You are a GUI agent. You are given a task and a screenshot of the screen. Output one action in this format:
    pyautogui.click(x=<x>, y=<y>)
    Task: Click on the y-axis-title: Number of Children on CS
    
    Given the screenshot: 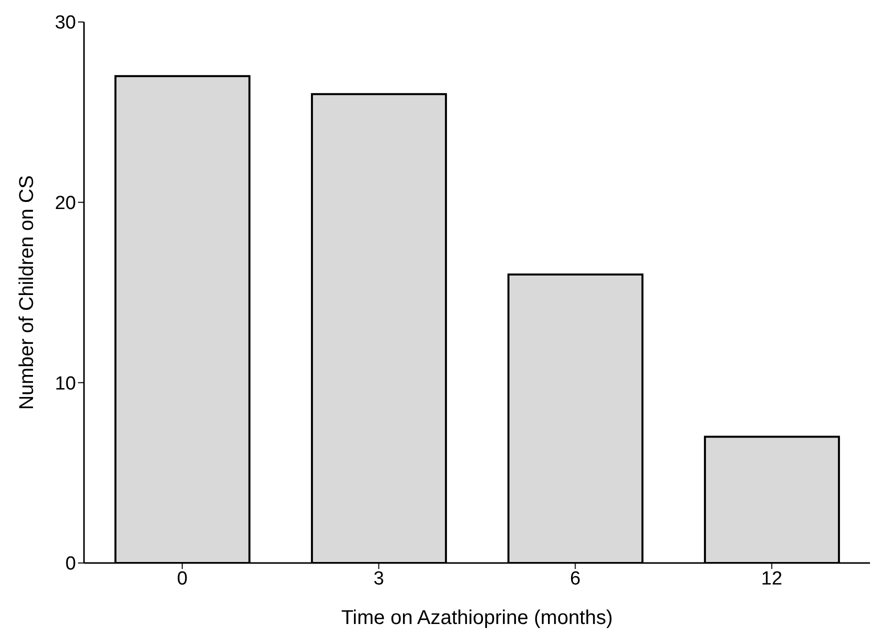 What is the action you would take?
    pyautogui.click(x=27, y=292)
    